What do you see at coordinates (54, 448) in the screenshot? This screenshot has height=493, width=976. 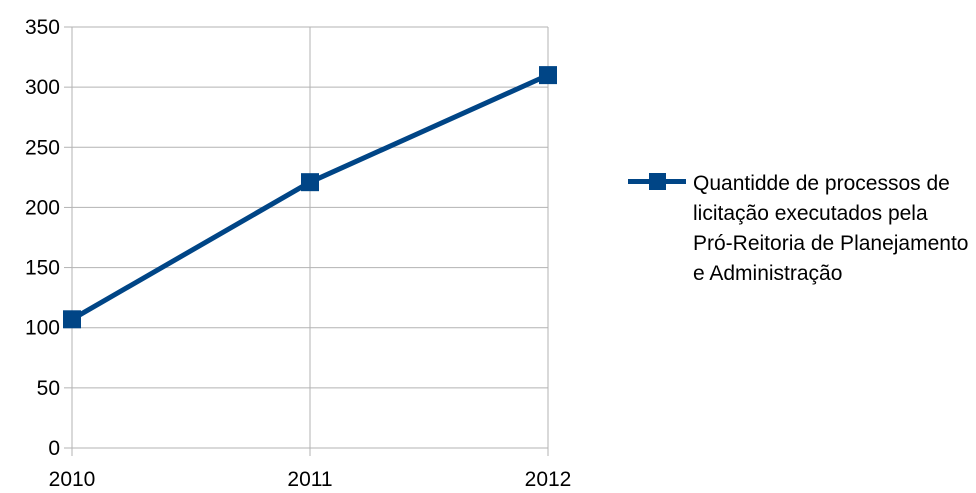 I see `y-tick-label: 0` at bounding box center [54, 448].